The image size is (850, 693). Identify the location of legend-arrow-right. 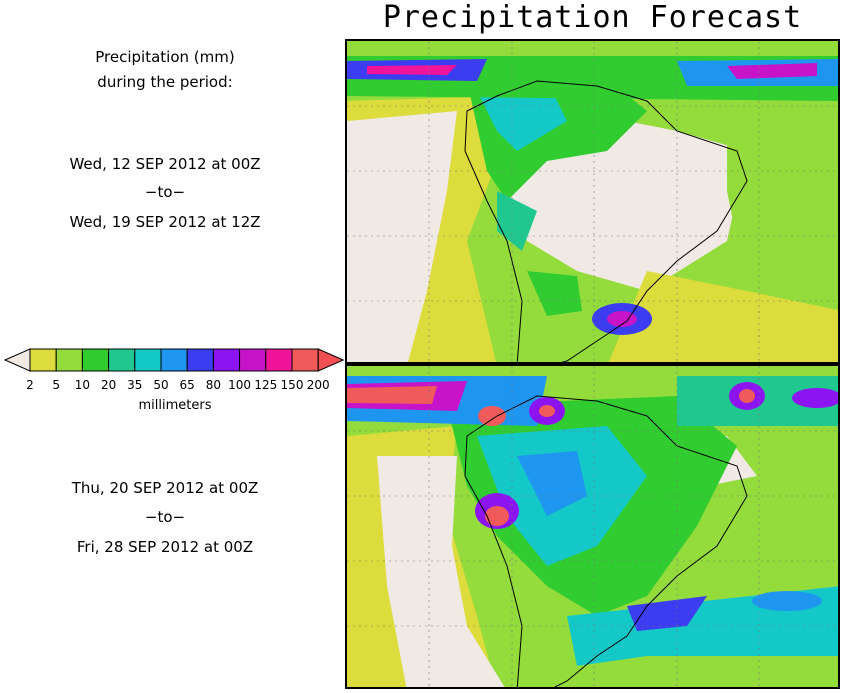
(331, 360).